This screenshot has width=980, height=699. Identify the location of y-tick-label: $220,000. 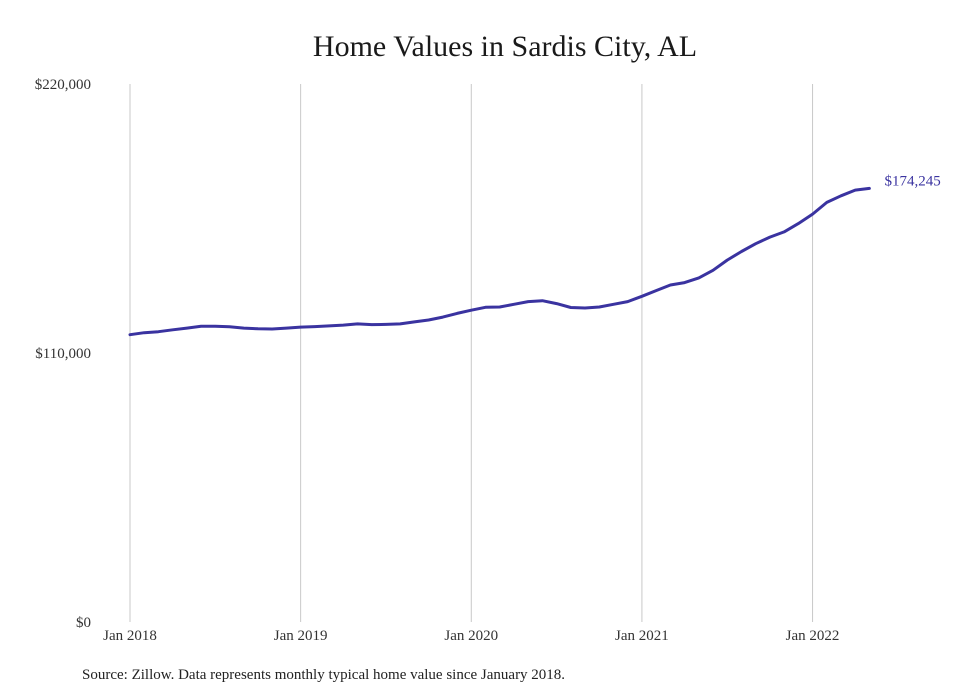
(63, 85).